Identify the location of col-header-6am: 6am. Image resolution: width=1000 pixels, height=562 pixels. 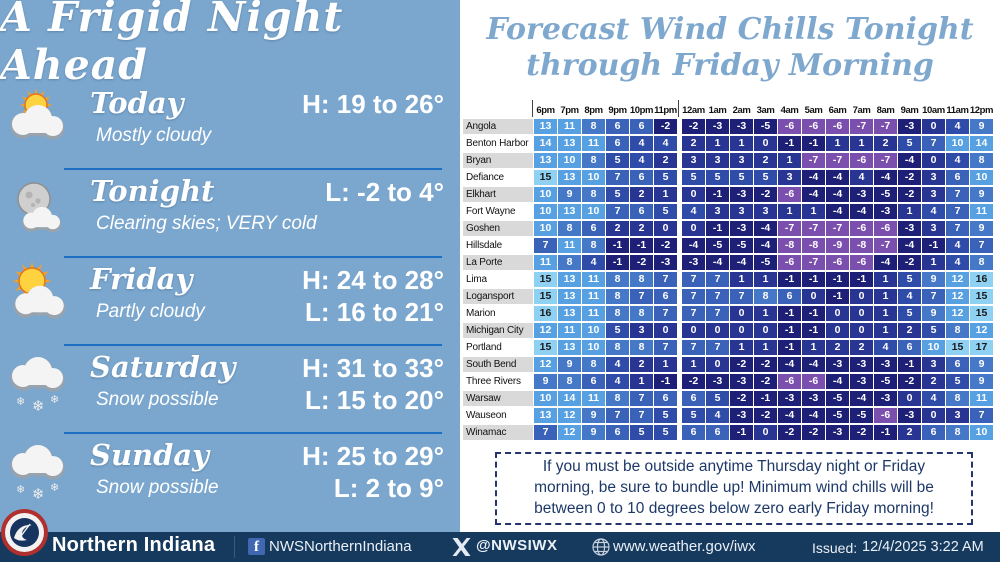
(837, 110).